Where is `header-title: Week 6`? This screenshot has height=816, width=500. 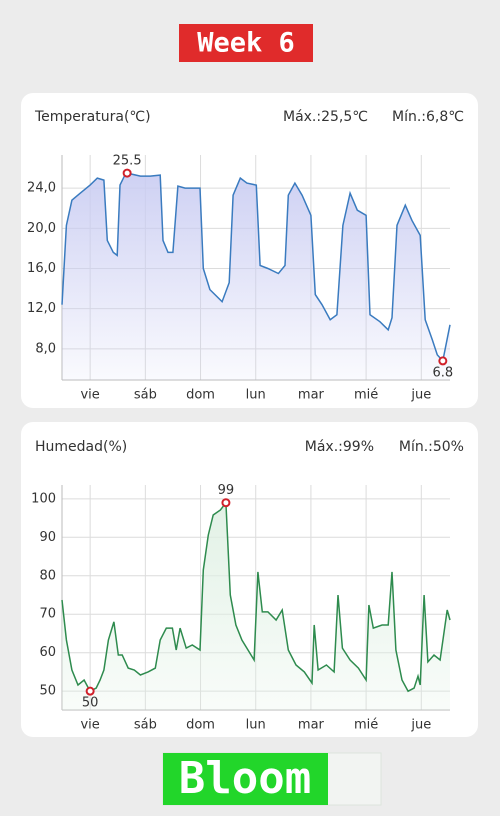
header-title: Week 6 is located at coordinates (246, 43).